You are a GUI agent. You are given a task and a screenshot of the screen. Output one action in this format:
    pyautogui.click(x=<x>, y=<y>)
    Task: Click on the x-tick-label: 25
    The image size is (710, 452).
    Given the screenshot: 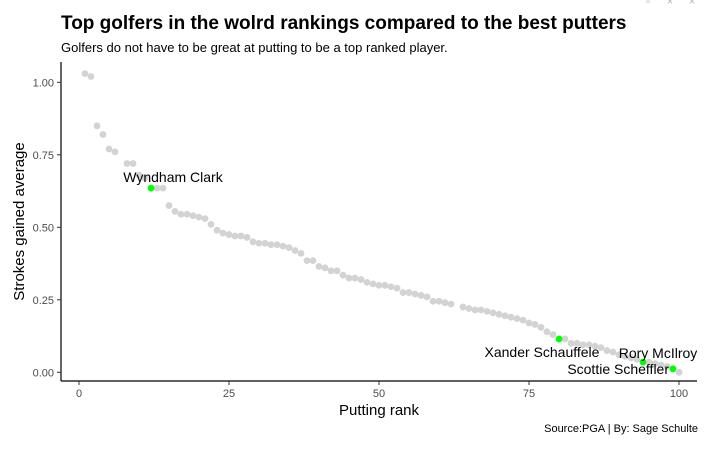 What is the action you would take?
    pyautogui.click(x=229, y=394)
    